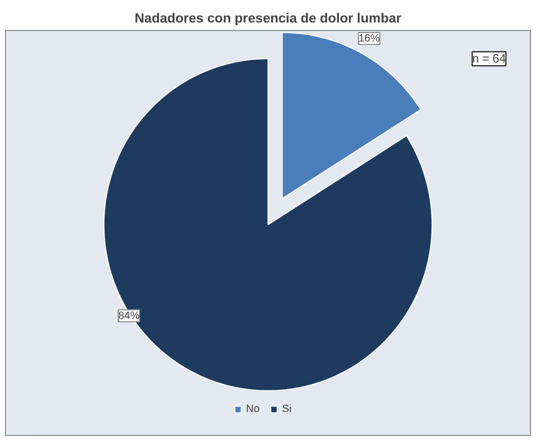  I want to click on legend-label: Si, so click(287, 409).